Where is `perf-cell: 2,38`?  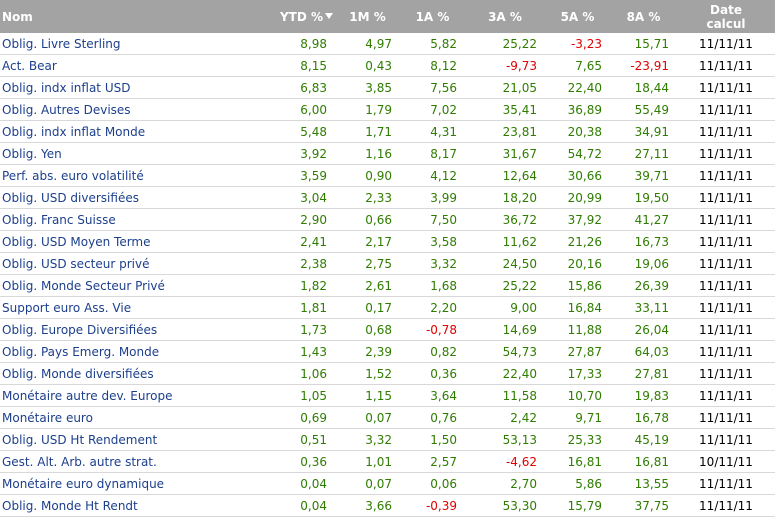 perf-cell: 2,38 is located at coordinates (306, 263).